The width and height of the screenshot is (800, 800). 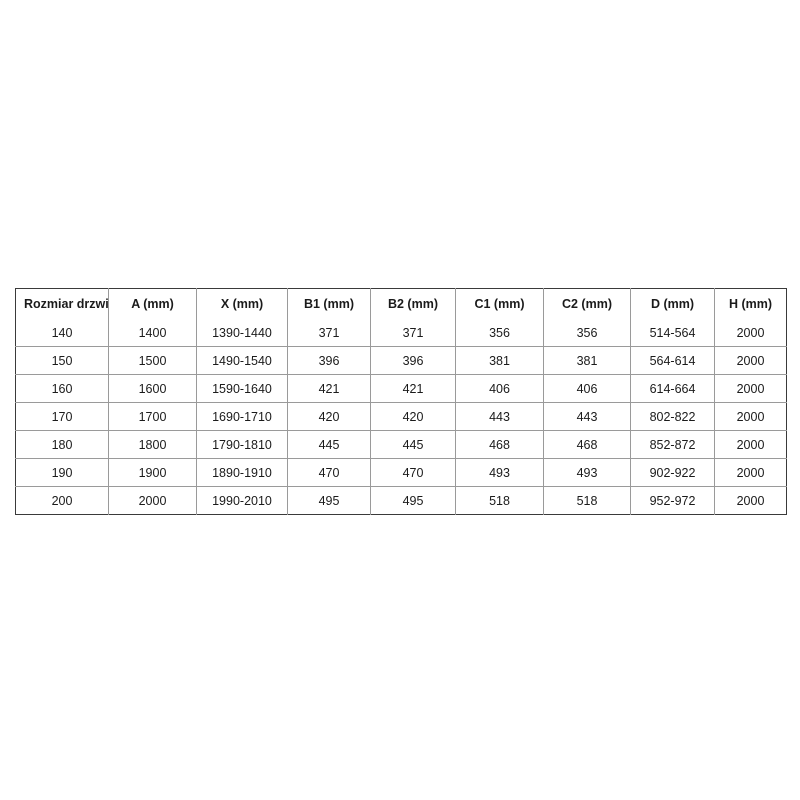 I want to click on table-cell: 1800, so click(x=152, y=444).